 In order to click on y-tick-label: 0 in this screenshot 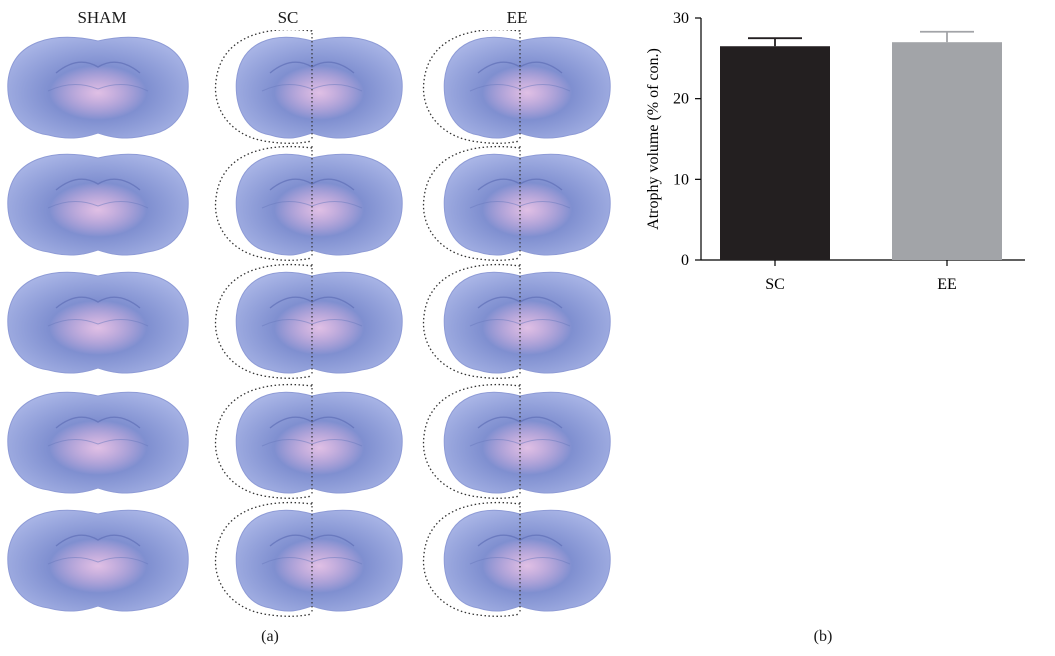, I will do `click(685, 260)`.